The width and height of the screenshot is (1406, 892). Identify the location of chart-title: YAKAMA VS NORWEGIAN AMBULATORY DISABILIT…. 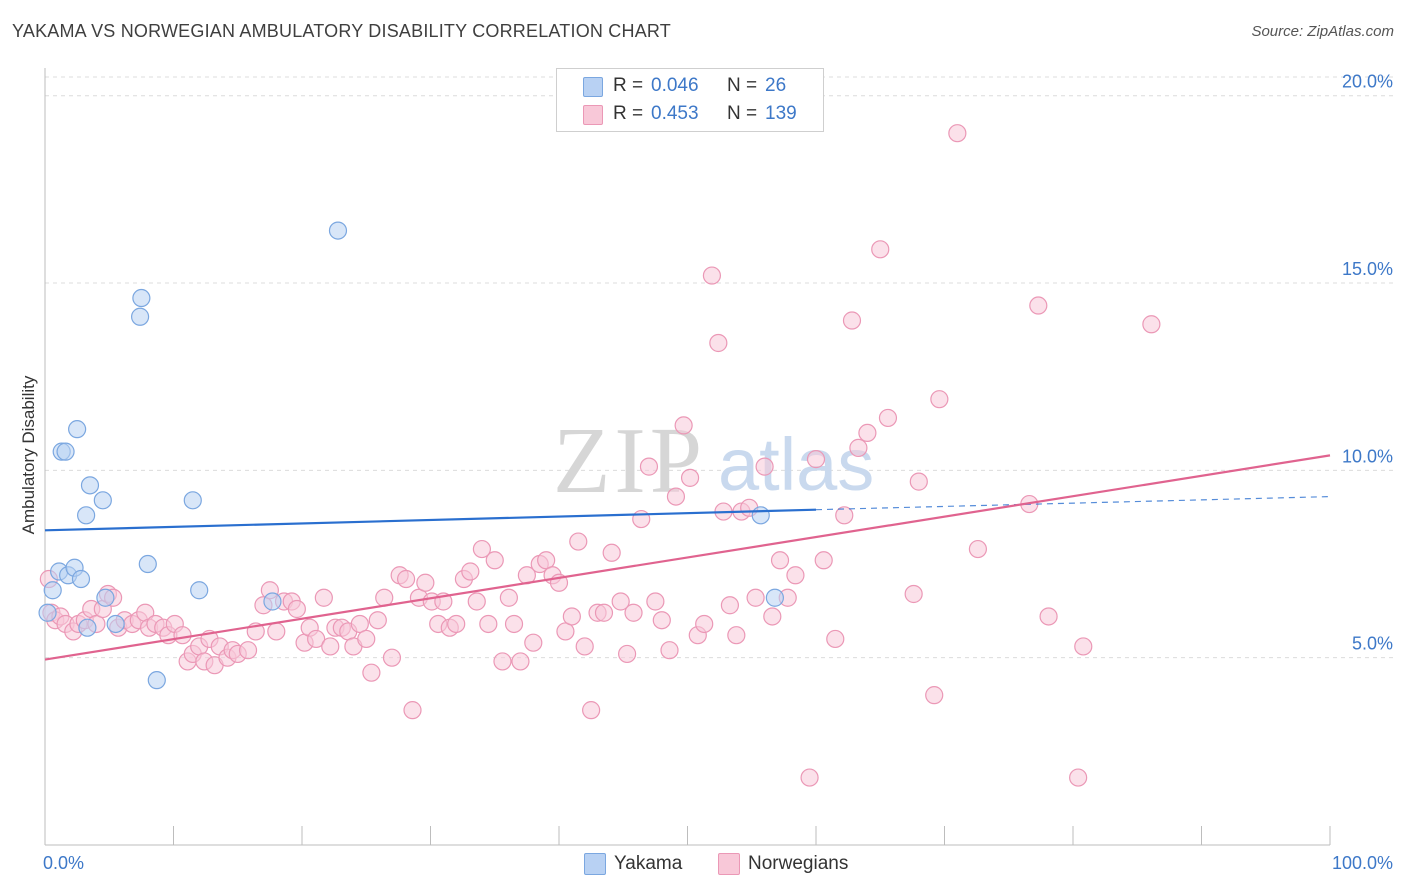
(341, 31).